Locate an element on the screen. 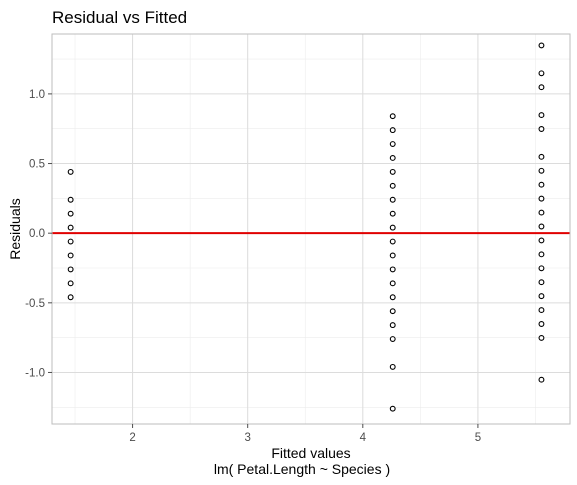  chart-title: Residual vs Fitted is located at coordinates (119, 17).